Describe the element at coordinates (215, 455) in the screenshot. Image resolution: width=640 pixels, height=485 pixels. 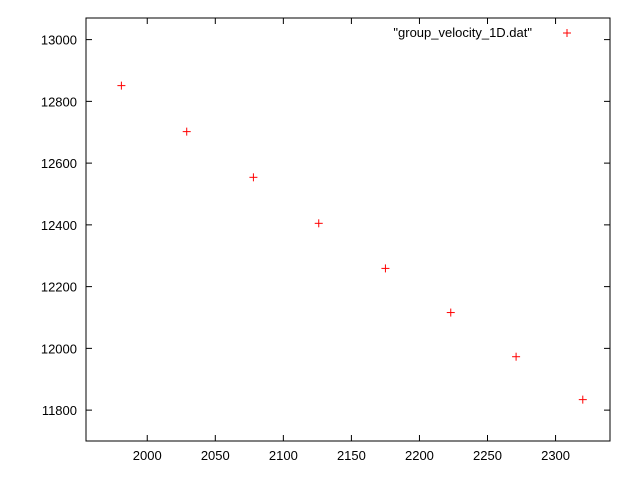
I see `x-tick-label: 2050` at that location.